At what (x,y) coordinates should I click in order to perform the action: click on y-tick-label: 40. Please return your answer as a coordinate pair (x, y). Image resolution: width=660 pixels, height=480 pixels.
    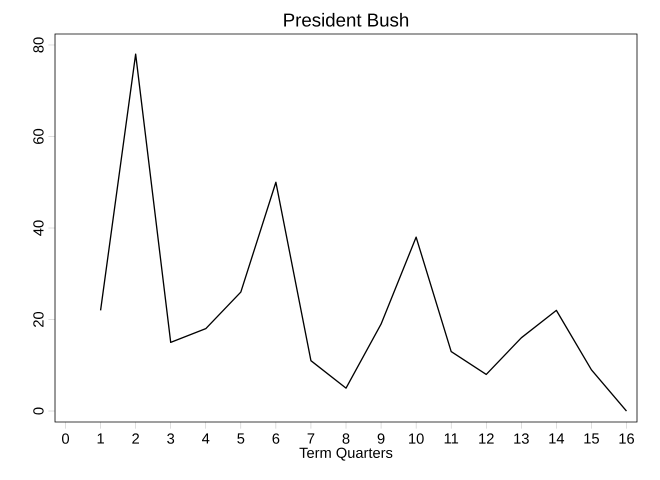
    Looking at the image, I should click on (38, 228).